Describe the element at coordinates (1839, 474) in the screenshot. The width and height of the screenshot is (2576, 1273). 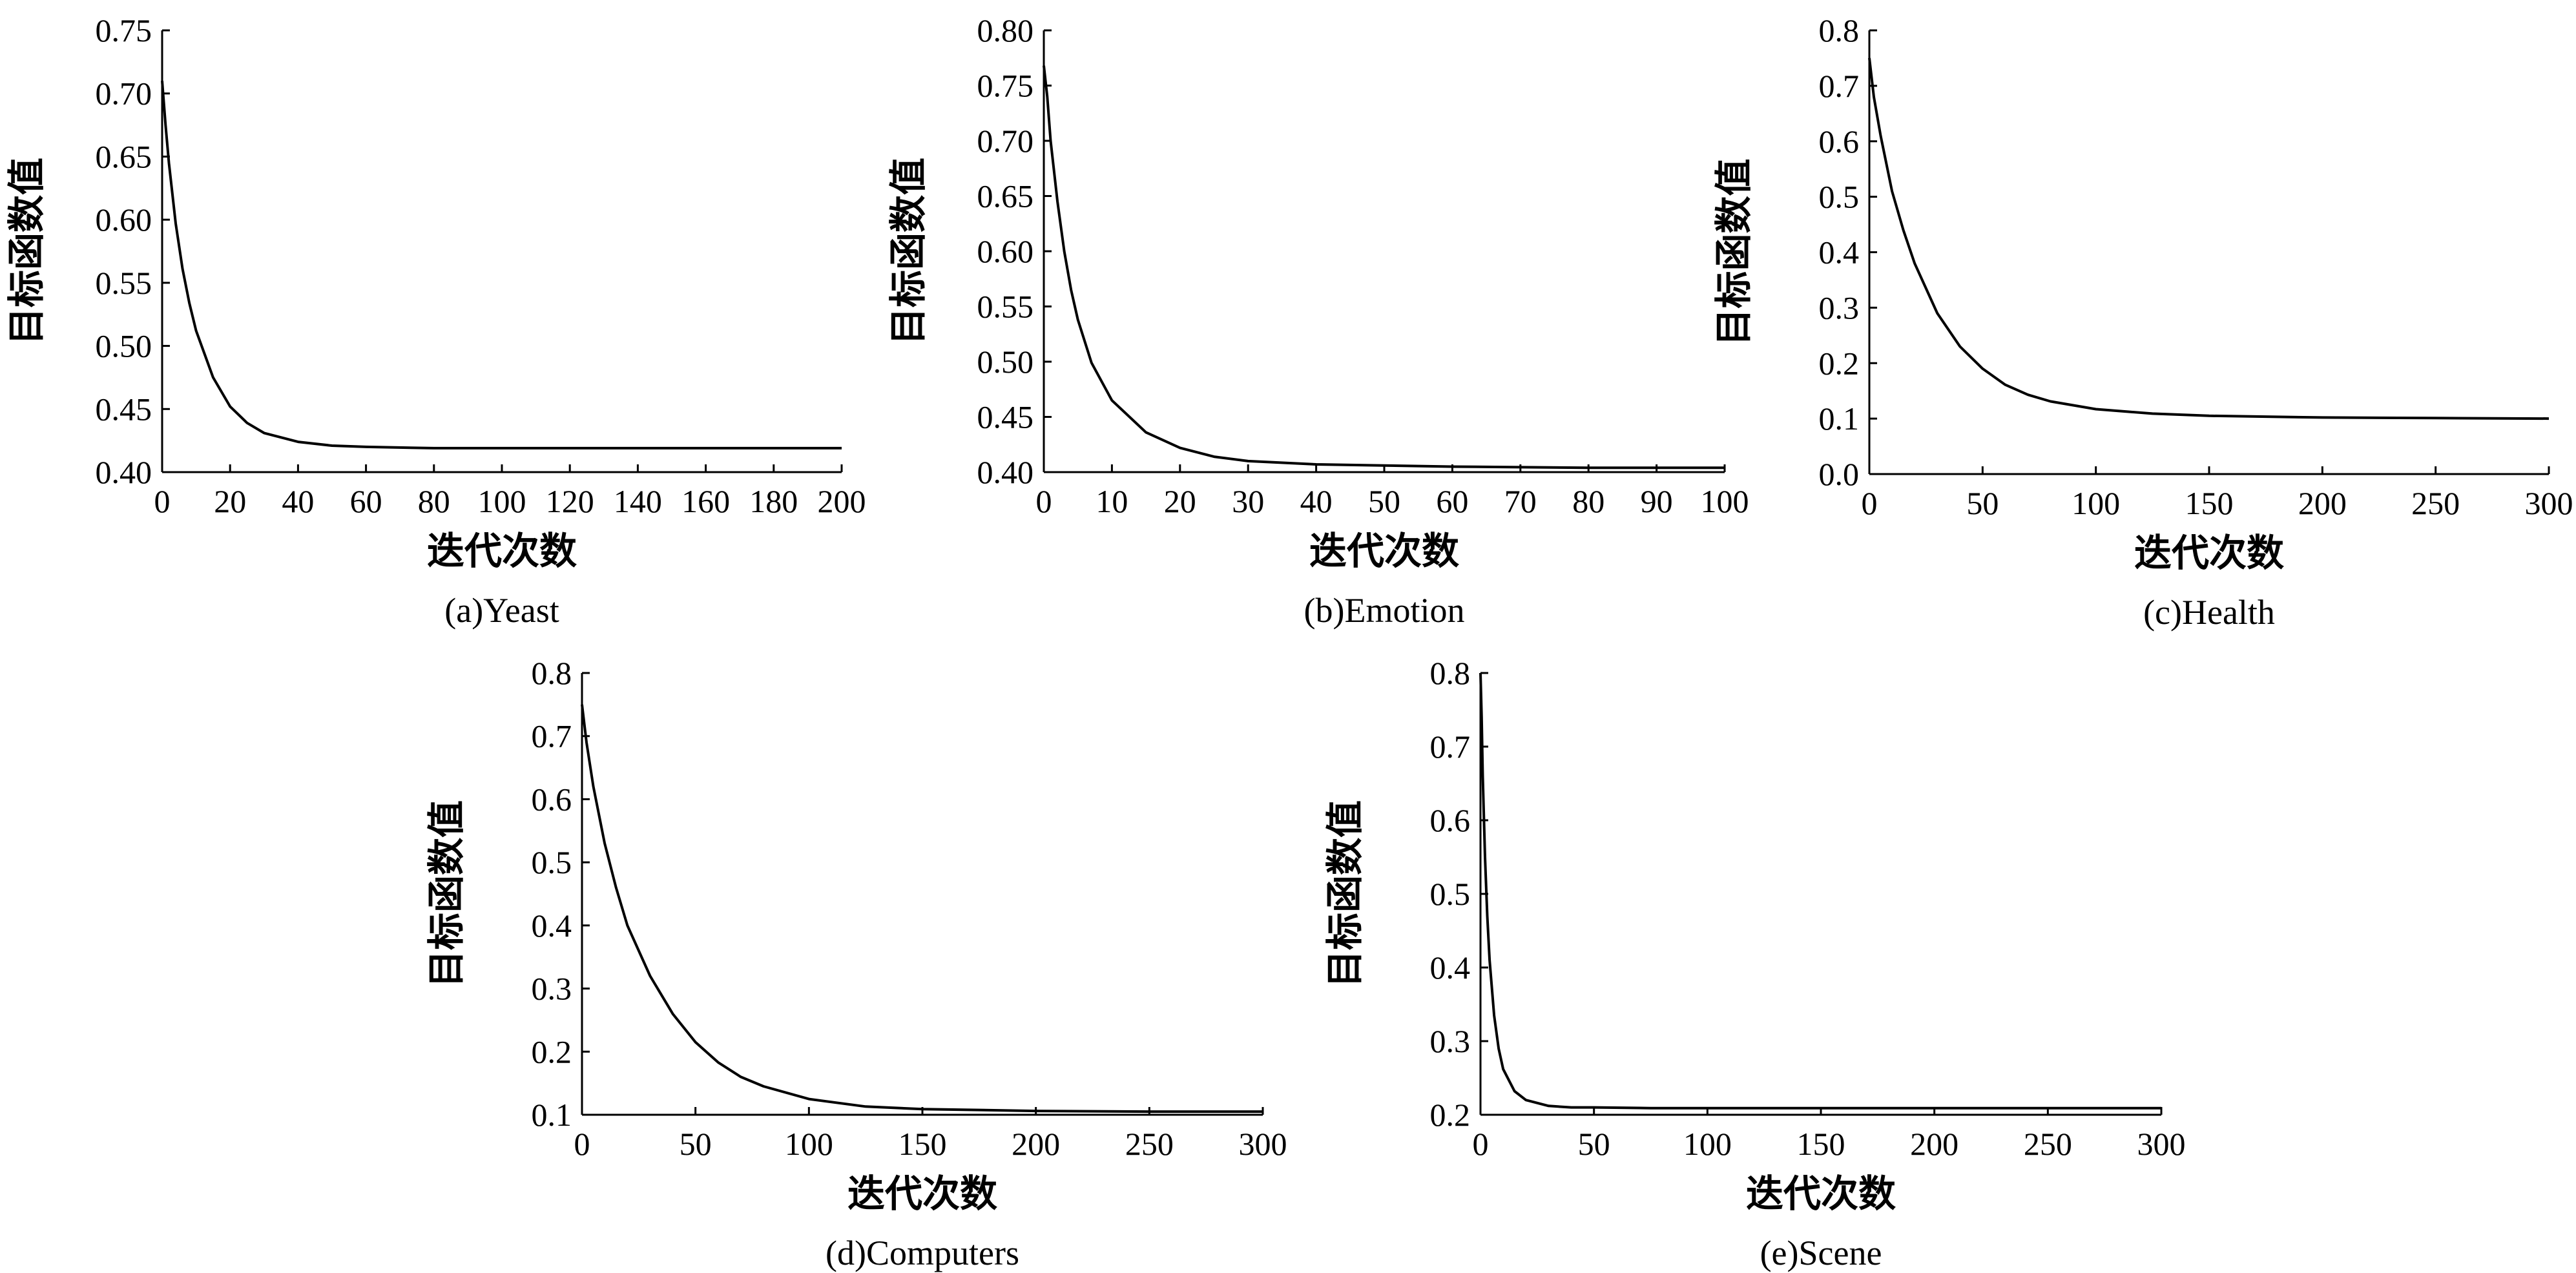
I see `y-tick-label: 0.0` at that location.